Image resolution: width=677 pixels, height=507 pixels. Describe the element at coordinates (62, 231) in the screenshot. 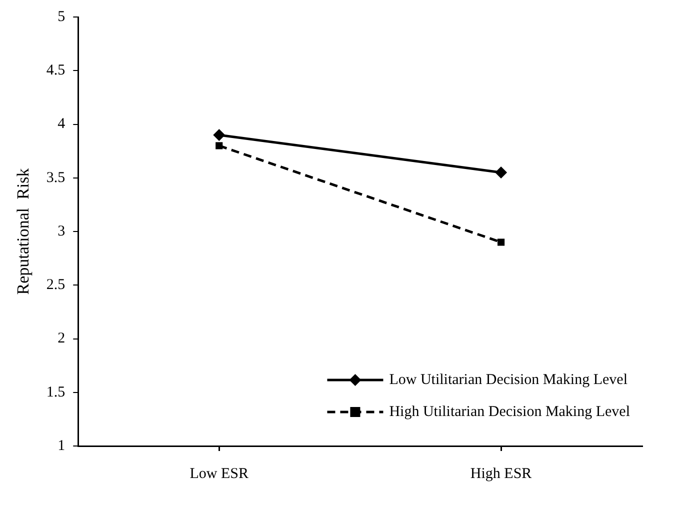

I see `y-tick-label: 3` at that location.